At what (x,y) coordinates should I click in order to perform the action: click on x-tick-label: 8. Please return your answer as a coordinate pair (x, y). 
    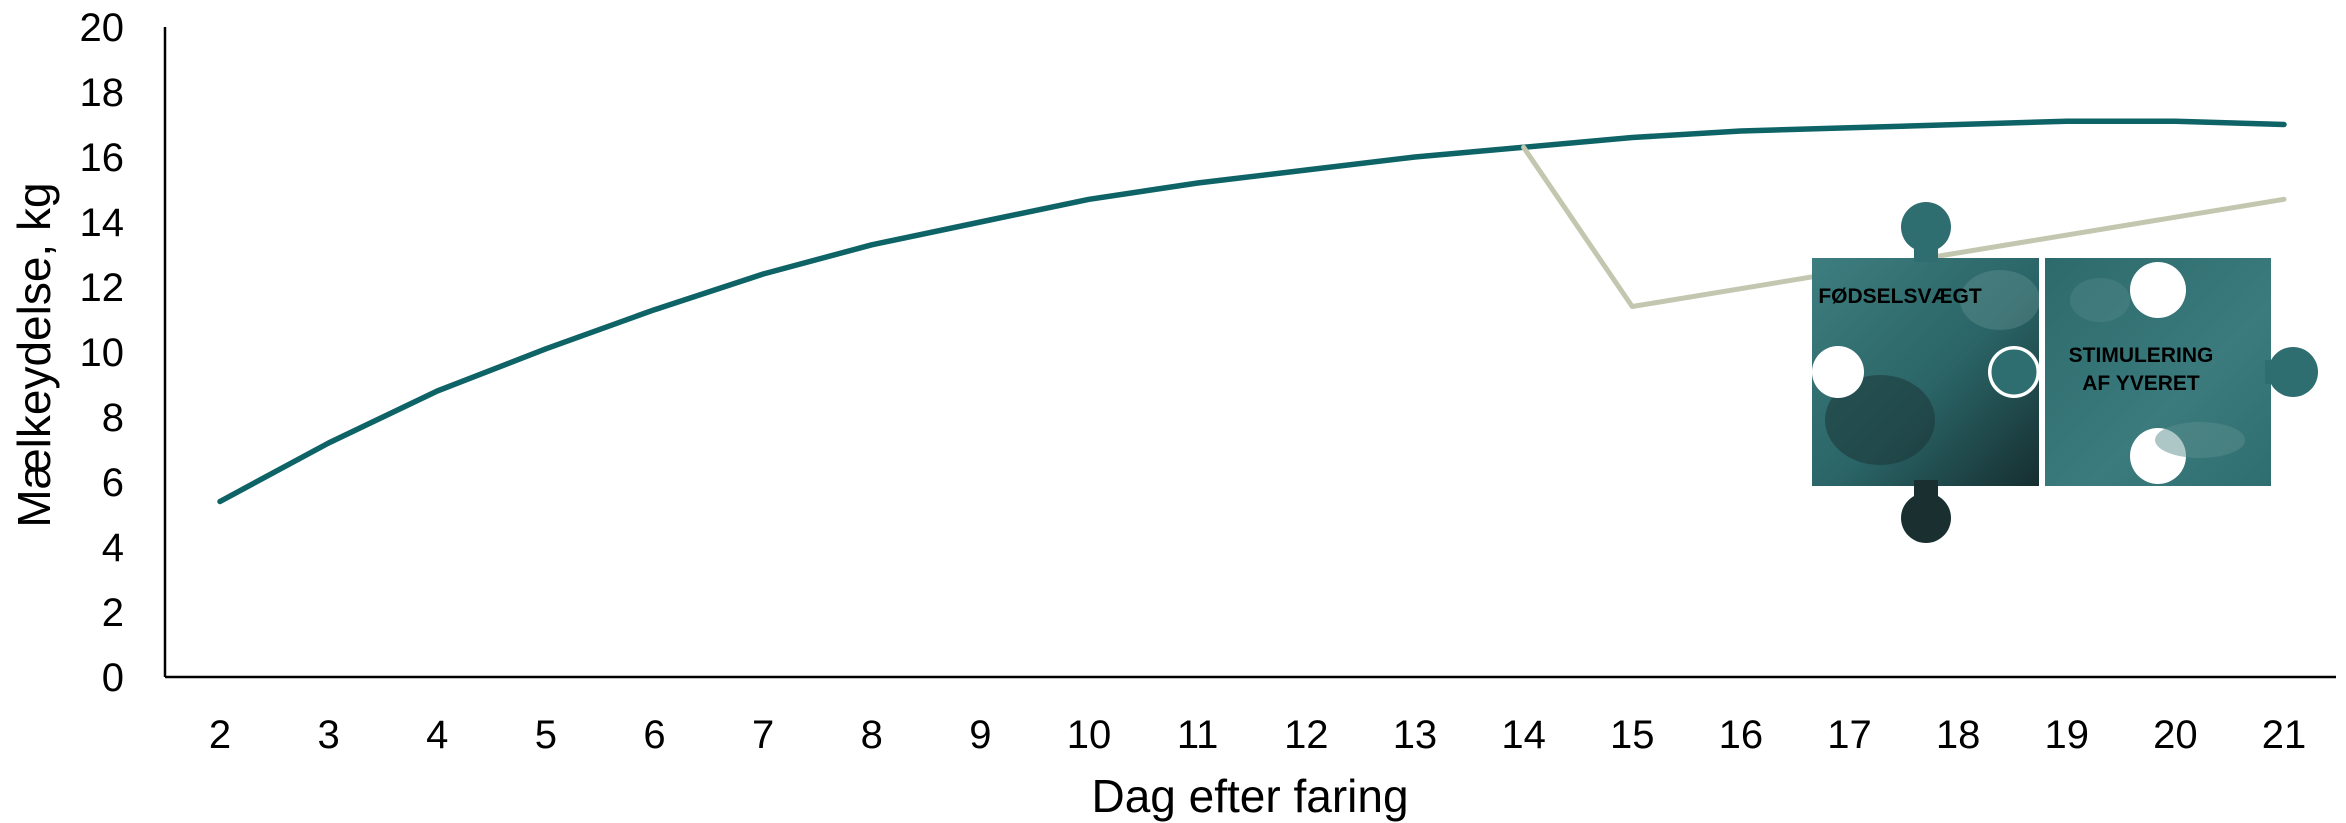
    Looking at the image, I should click on (872, 735).